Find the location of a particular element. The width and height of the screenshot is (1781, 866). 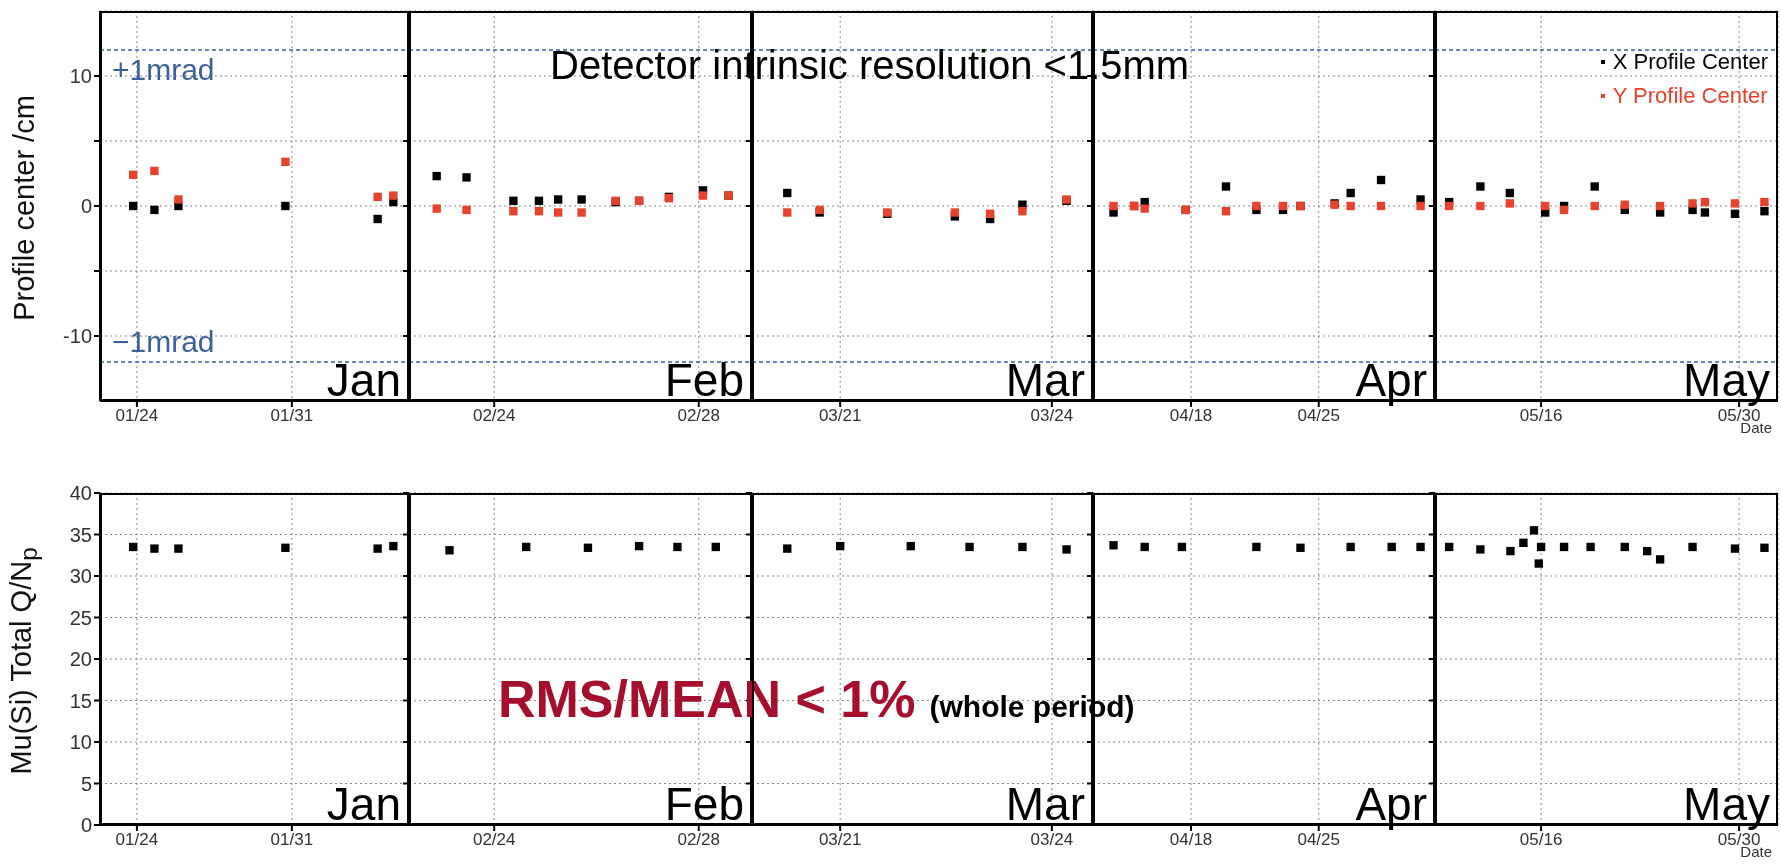

y-tick-label: 30 is located at coordinates (80, 576).